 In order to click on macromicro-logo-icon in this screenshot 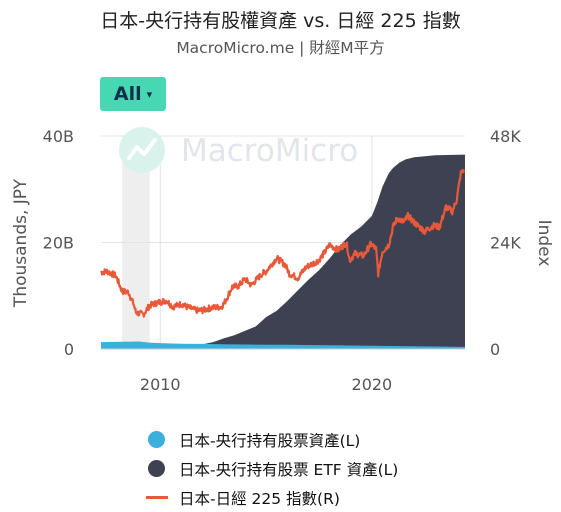, I will do `click(142, 150)`.